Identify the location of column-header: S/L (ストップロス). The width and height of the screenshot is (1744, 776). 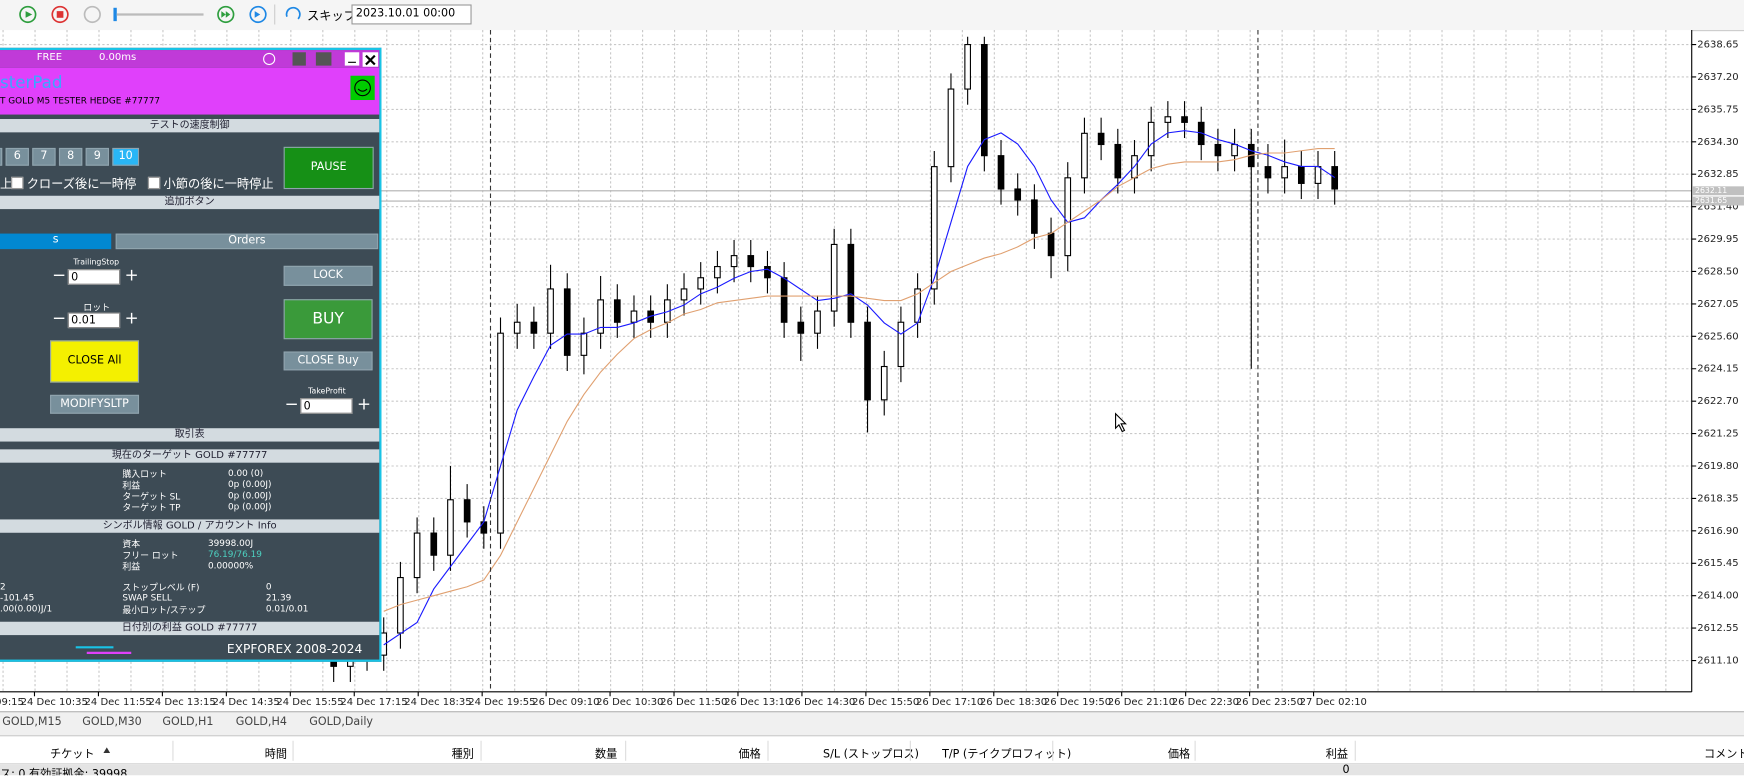
(871, 754).